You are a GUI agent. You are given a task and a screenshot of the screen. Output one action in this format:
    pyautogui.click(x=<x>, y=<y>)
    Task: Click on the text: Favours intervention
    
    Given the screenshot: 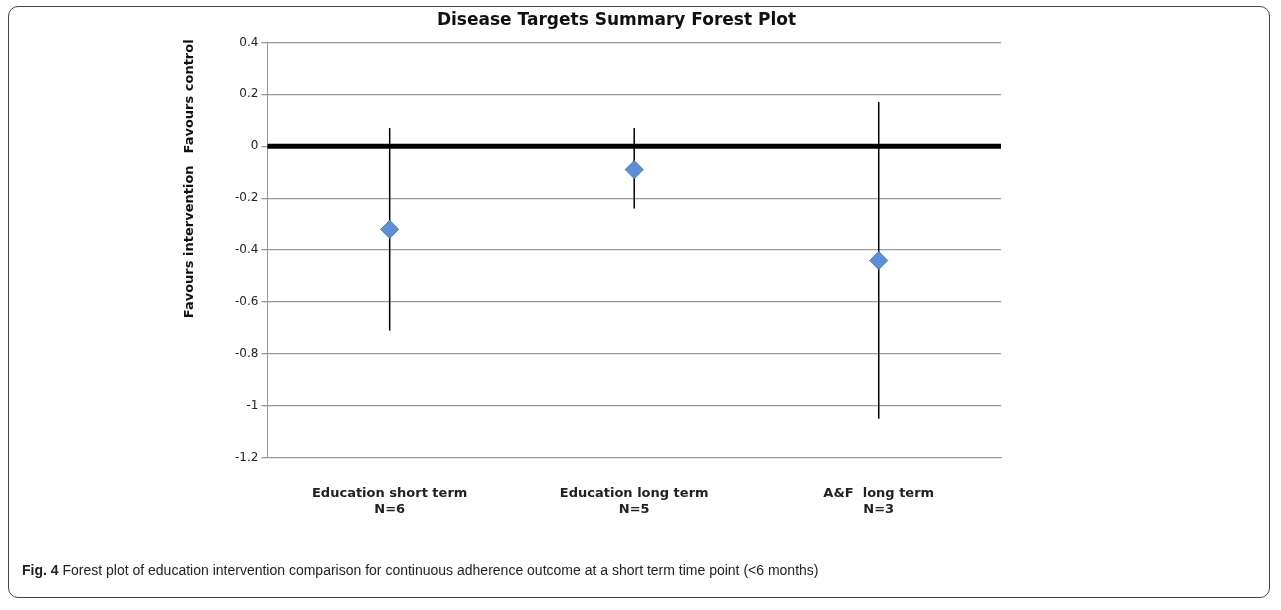 What is the action you would take?
    pyautogui.click(x=188, y=242)
    